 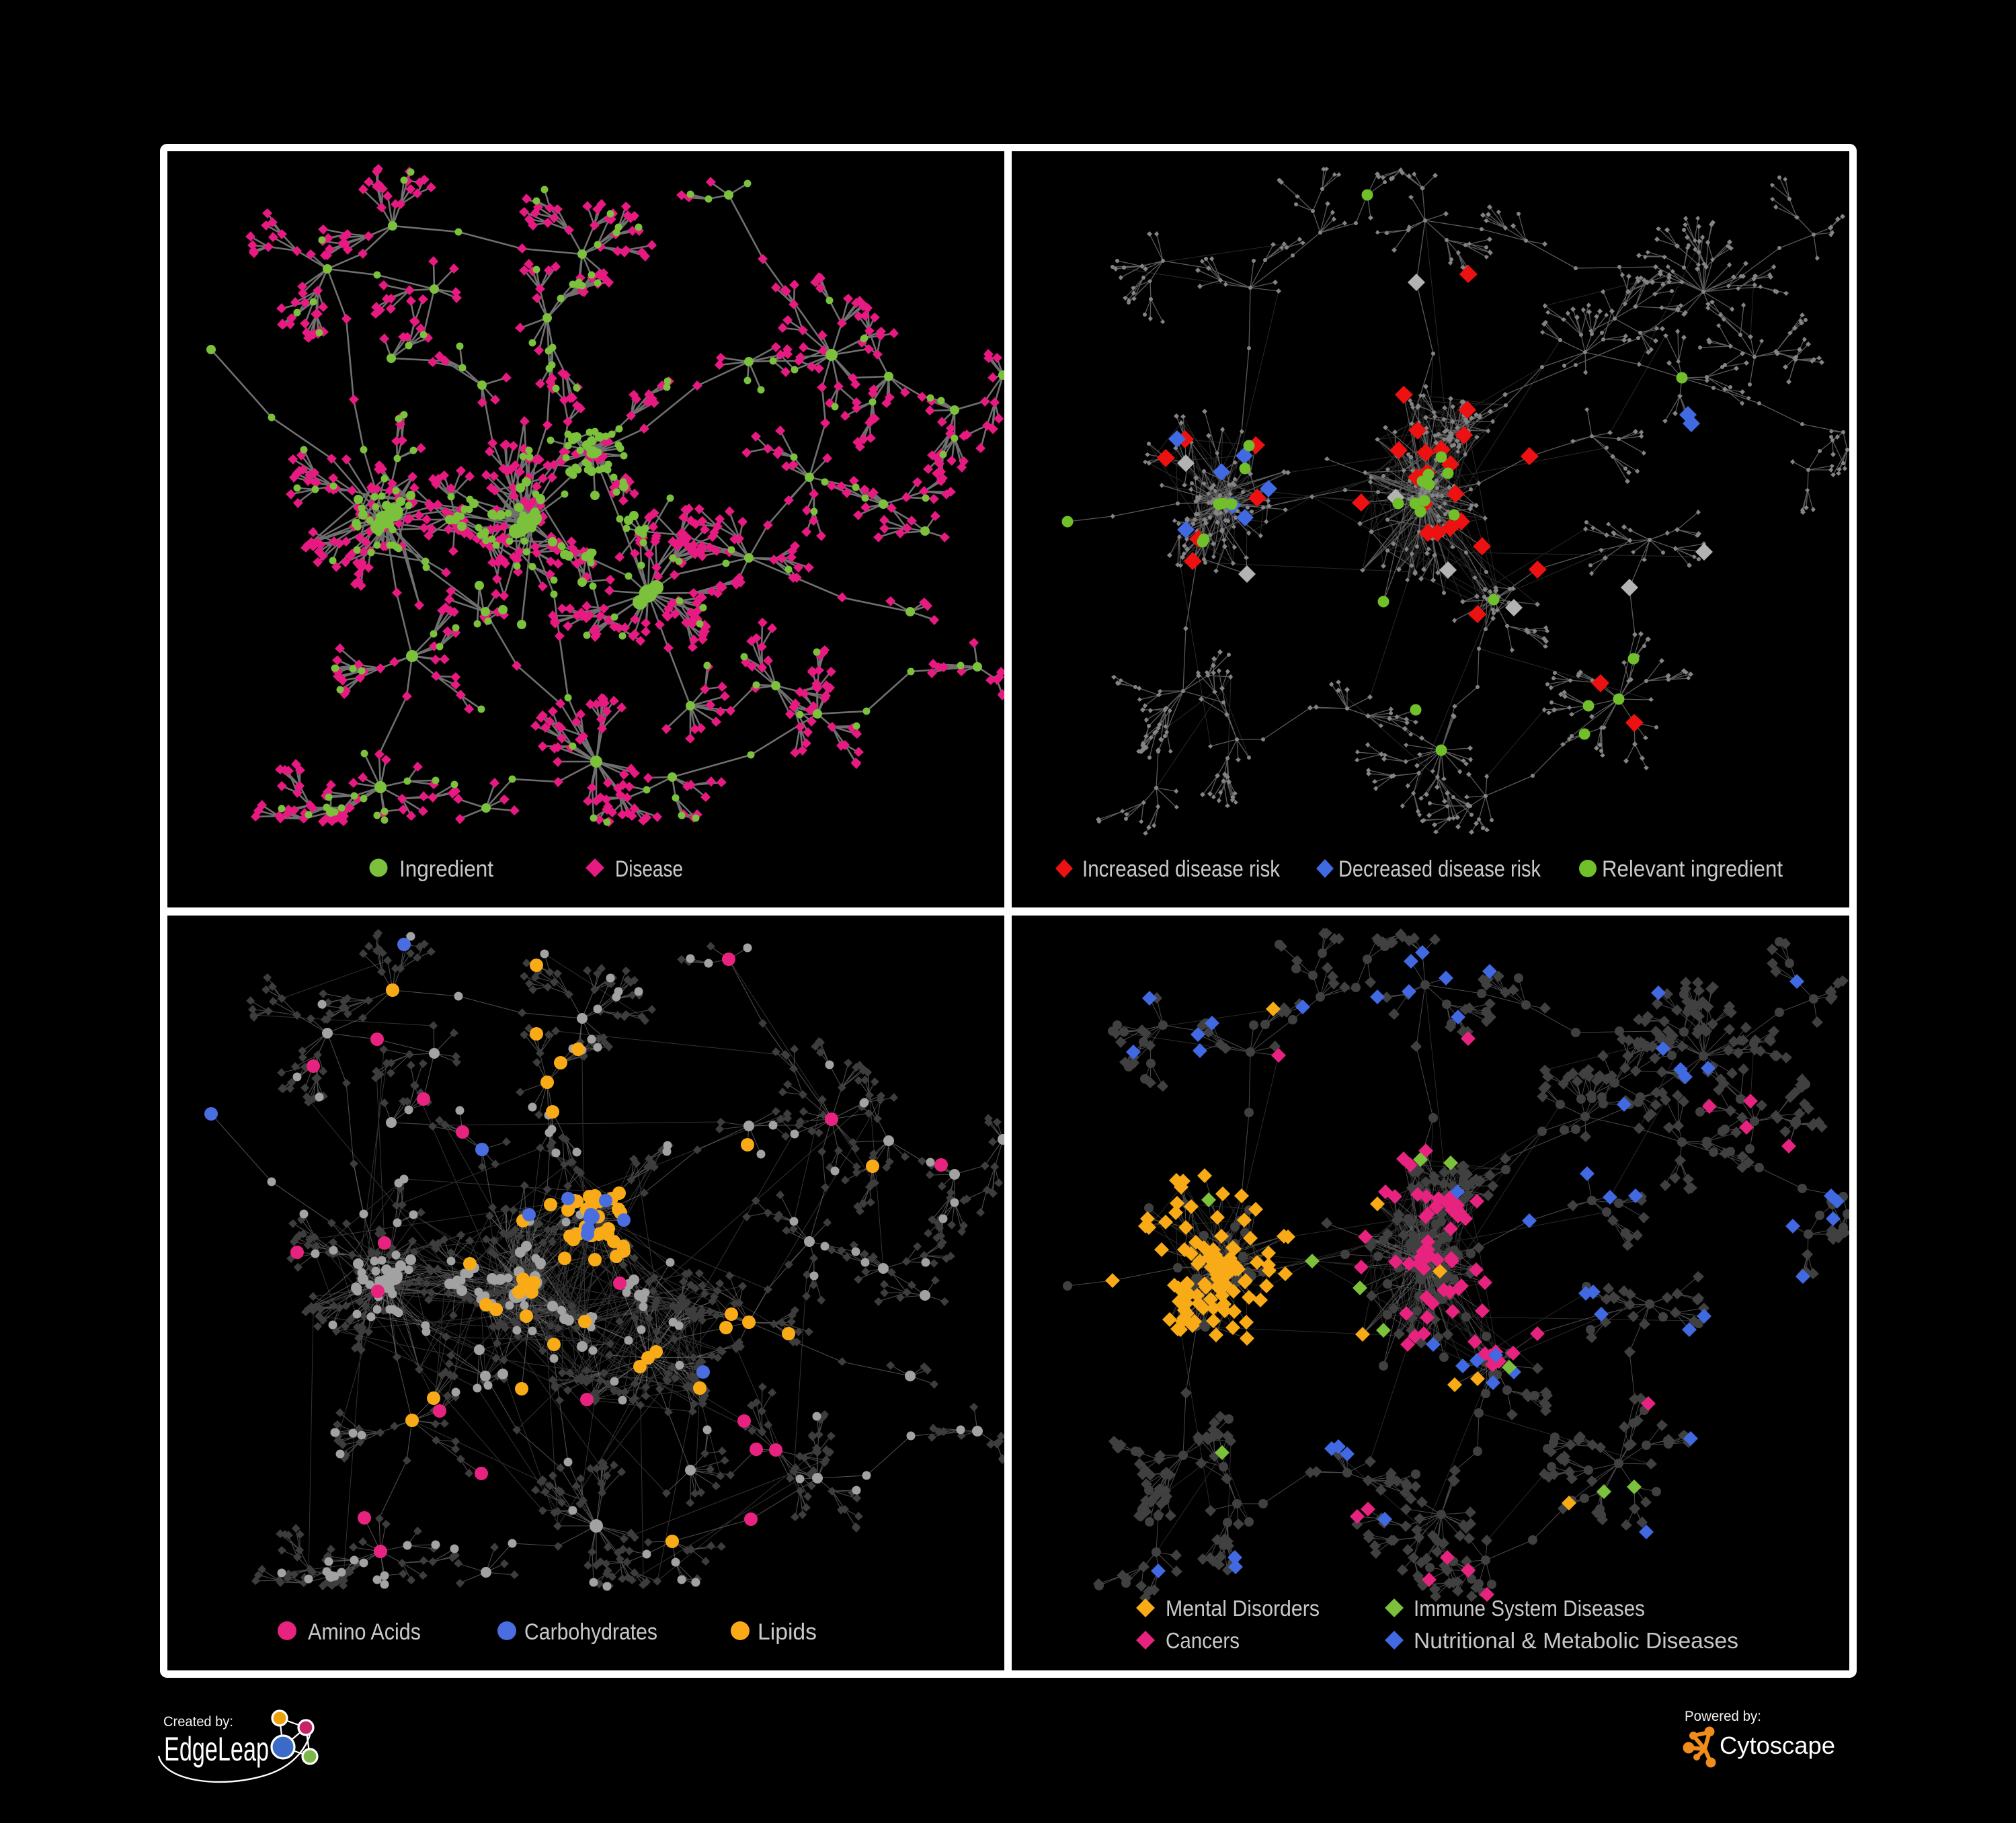 I want to click on svg-text: Mental Disorders, so click(x=1243, y=1609).